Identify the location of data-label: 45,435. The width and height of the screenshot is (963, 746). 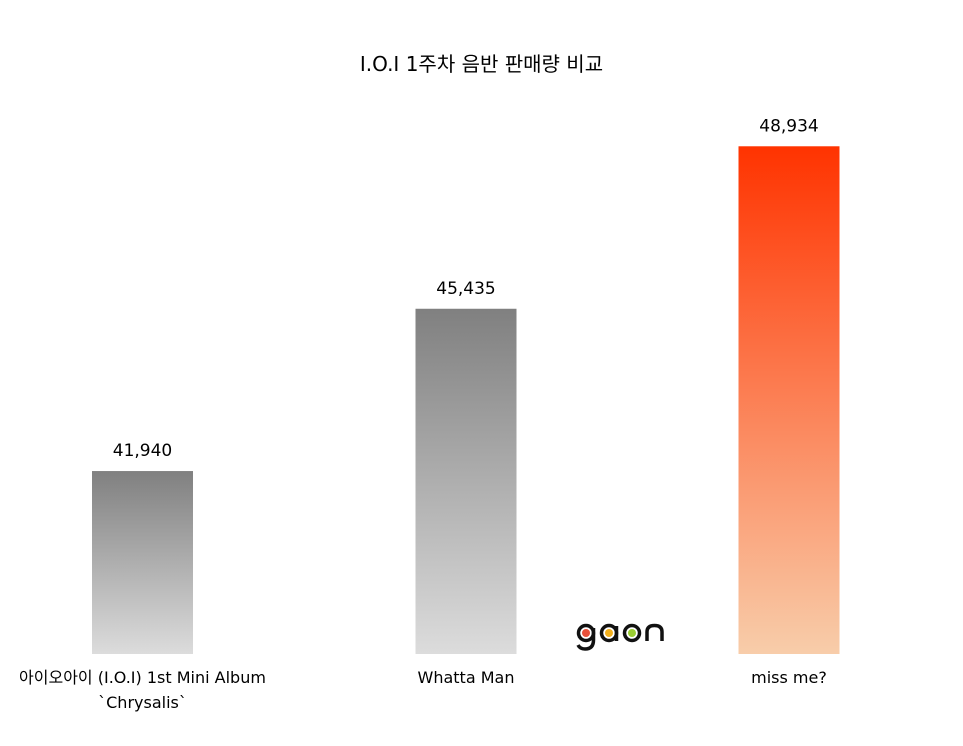
(465, 289).